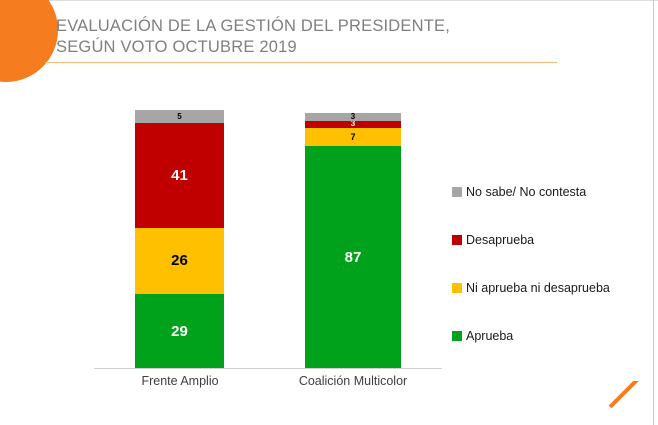 Image resolution: width=658 pixels, height=425 pixels. Describe the element at coordinates (329, 0) in the screenshot. I see `slide-top-border` at that location.